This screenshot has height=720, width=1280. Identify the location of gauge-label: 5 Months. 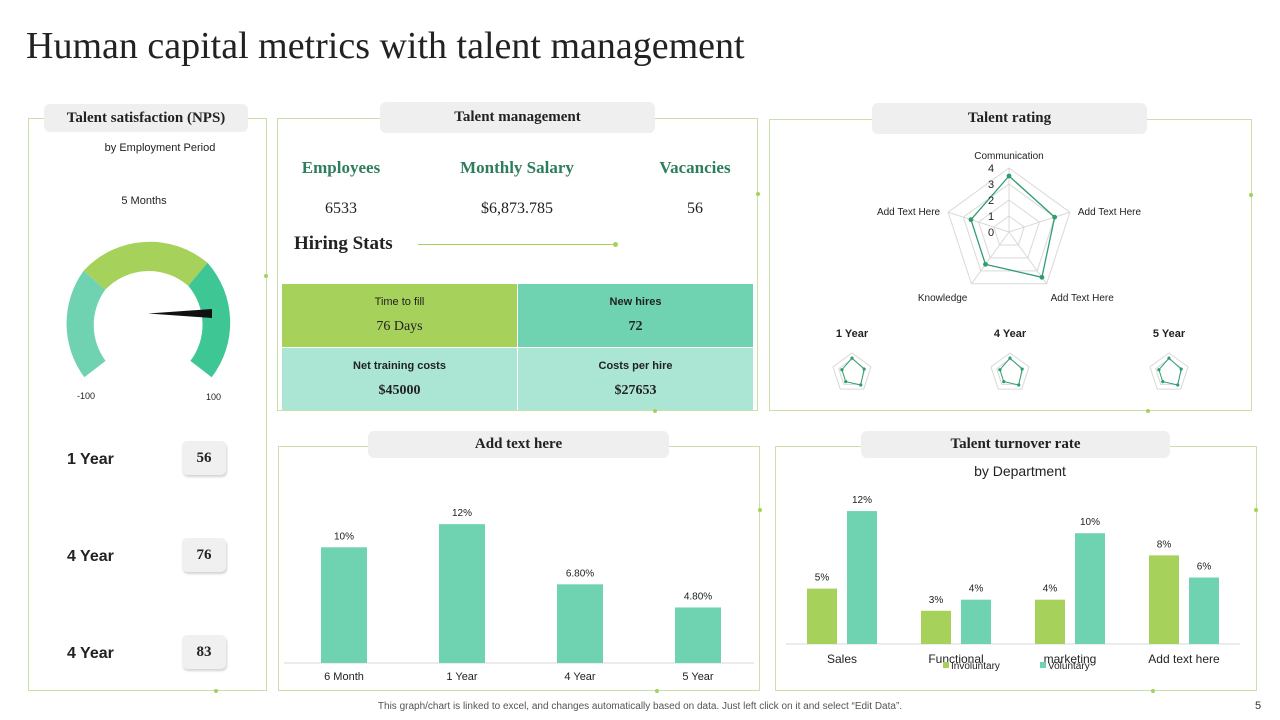
(144, 201).